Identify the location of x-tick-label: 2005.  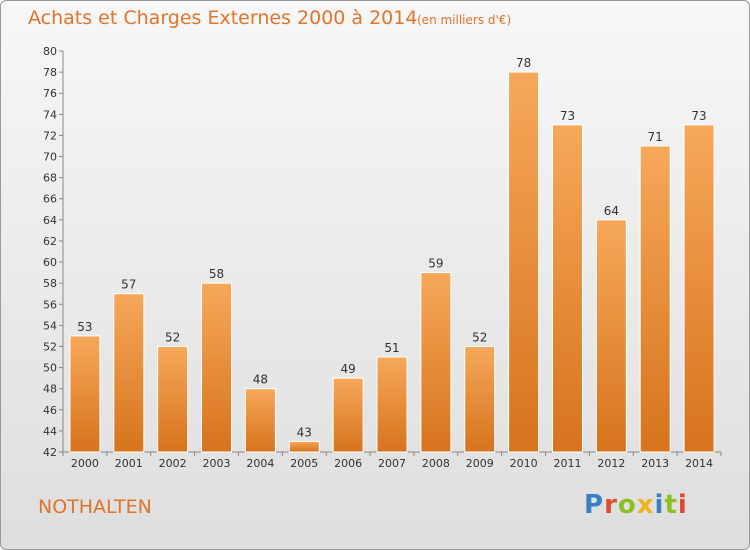
(304, 463).